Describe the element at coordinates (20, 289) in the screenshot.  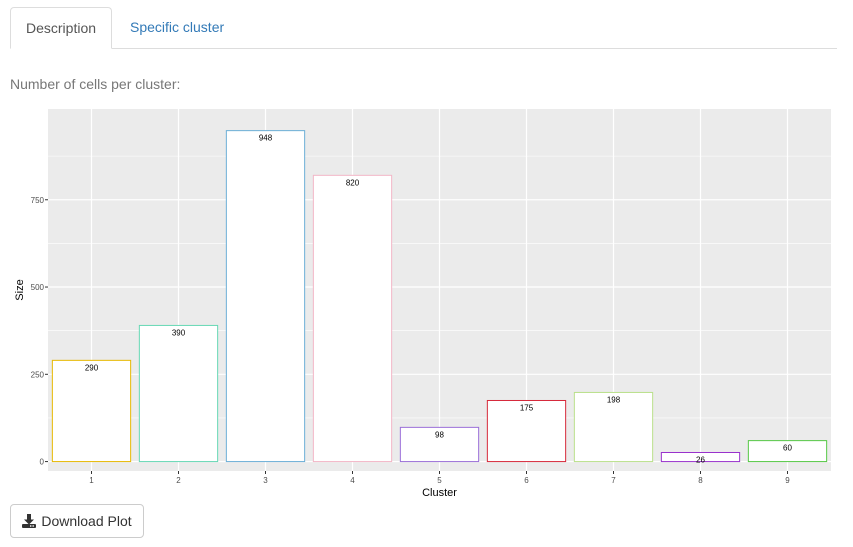
I see `y-axis-title: Size` at that location.